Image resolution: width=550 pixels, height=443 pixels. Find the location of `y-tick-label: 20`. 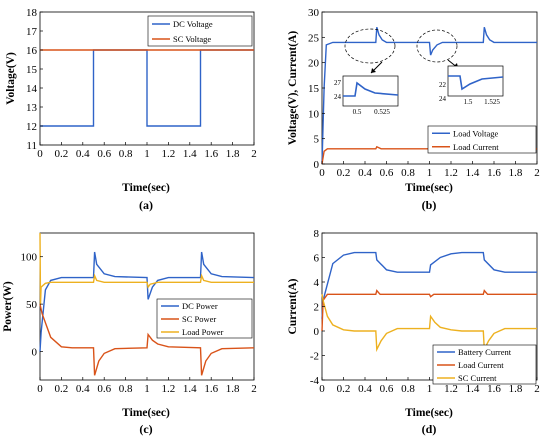

y-tick-label: 20 is located at coordinates (314, 64).